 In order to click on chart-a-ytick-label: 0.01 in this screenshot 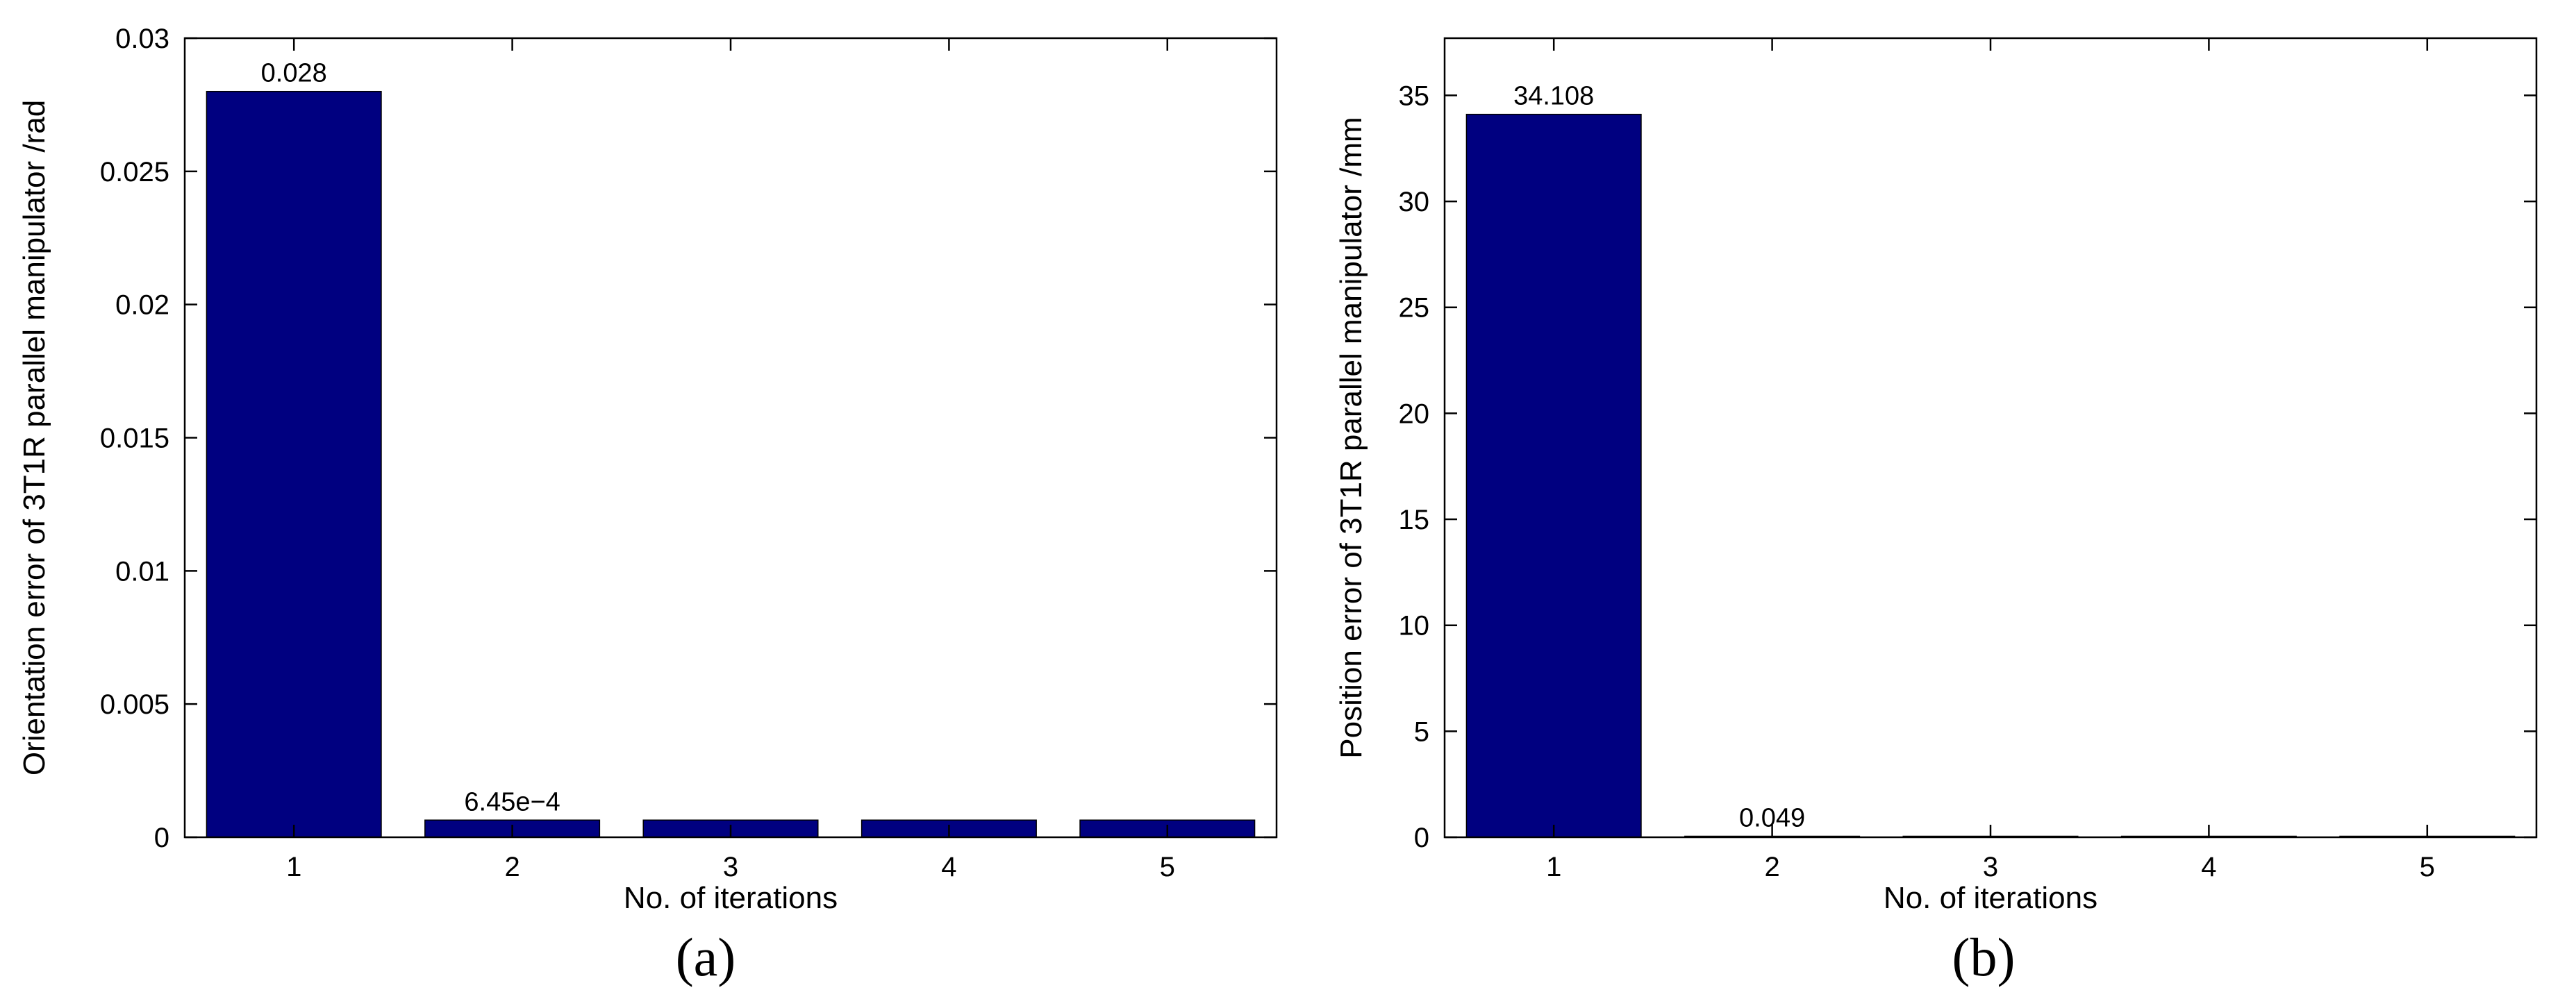, I will do `click(142, 571)`.